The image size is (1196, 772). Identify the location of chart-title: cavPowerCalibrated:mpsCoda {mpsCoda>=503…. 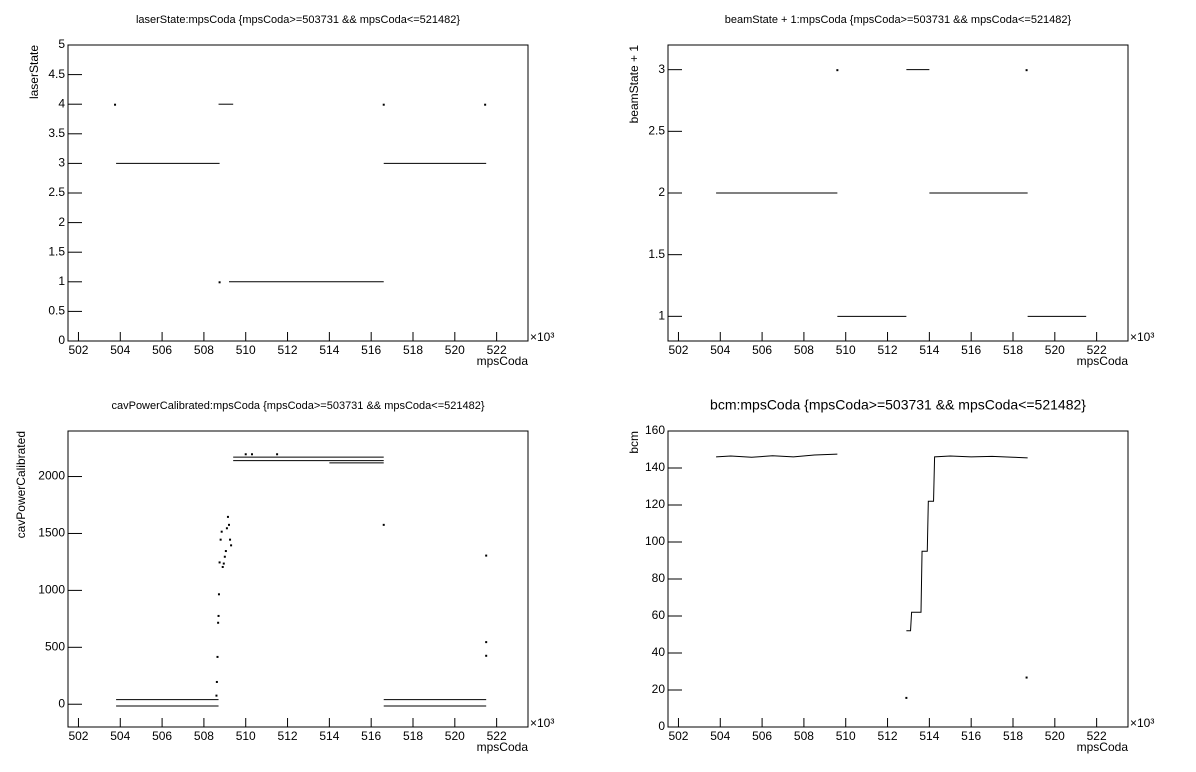
(297, 406).